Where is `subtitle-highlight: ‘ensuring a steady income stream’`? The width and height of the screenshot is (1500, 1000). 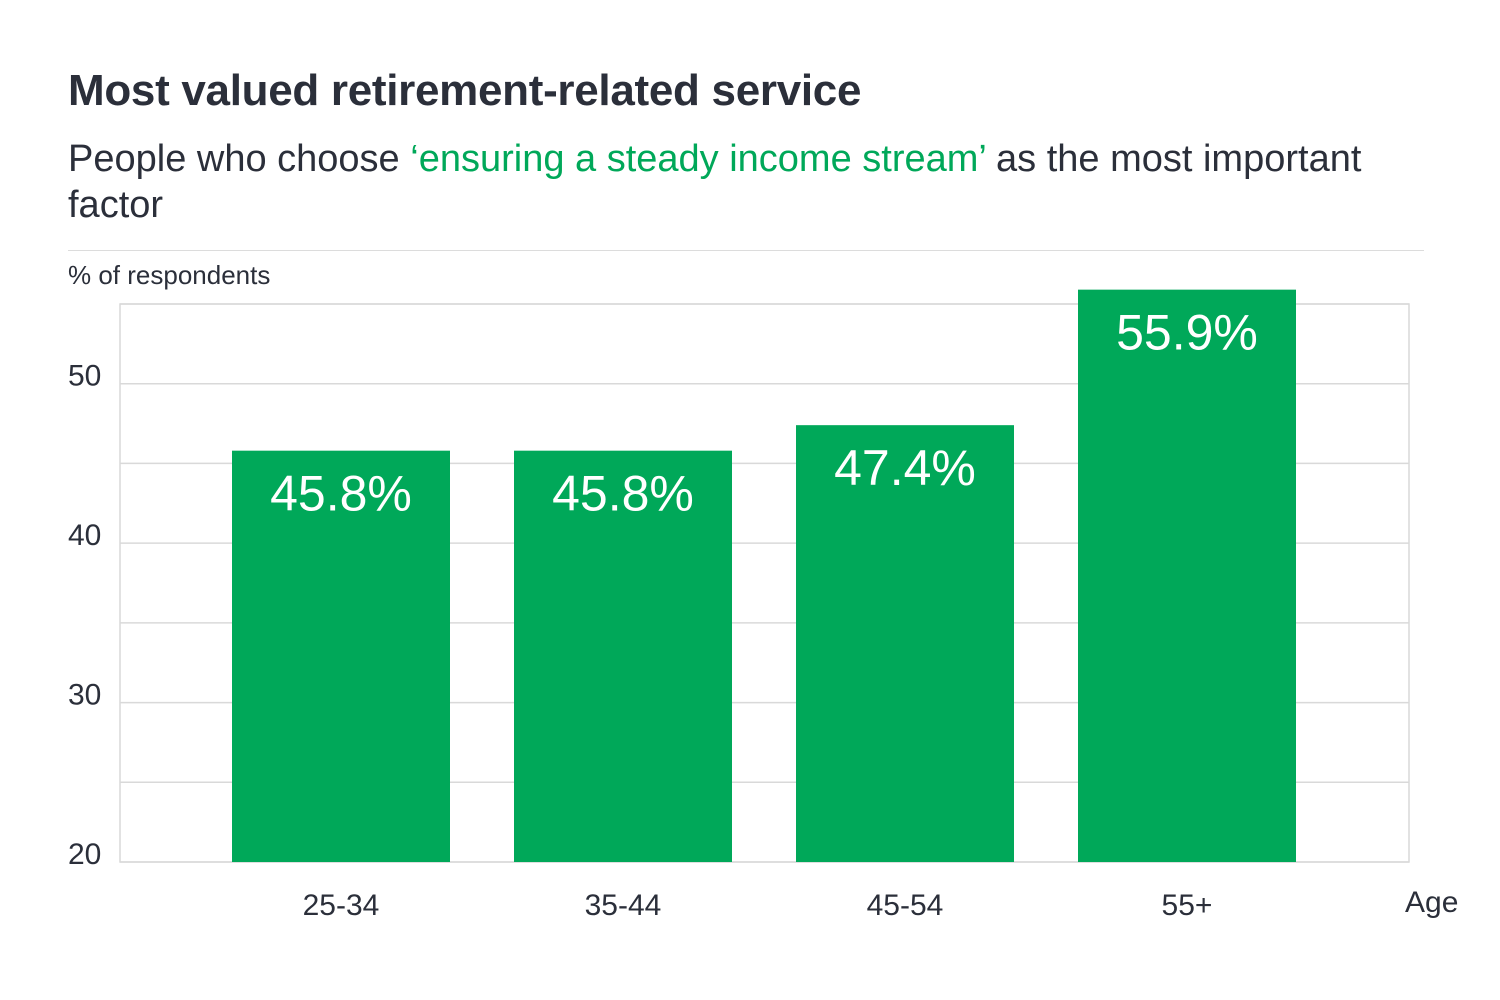
subtitle-highlight: ‘ensuring a steady income stream’ is located at coordinates (698, 159).